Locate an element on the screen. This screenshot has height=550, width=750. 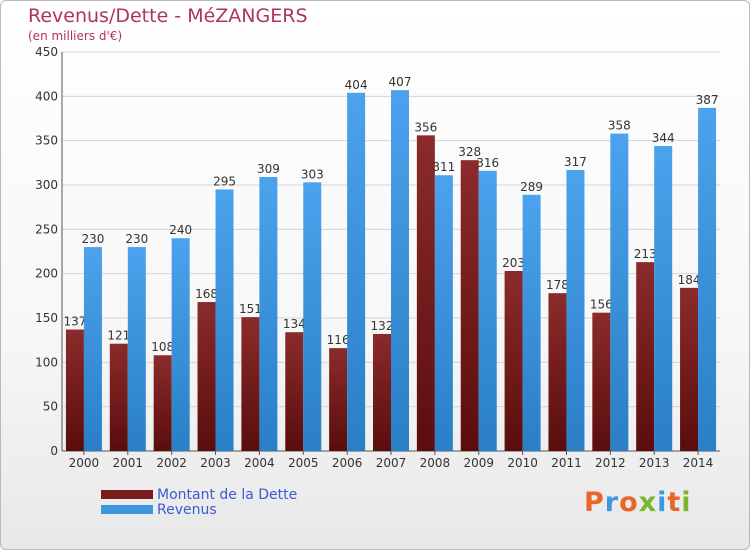
x-tick-label: 2014 is located at coordinates (698, 463).